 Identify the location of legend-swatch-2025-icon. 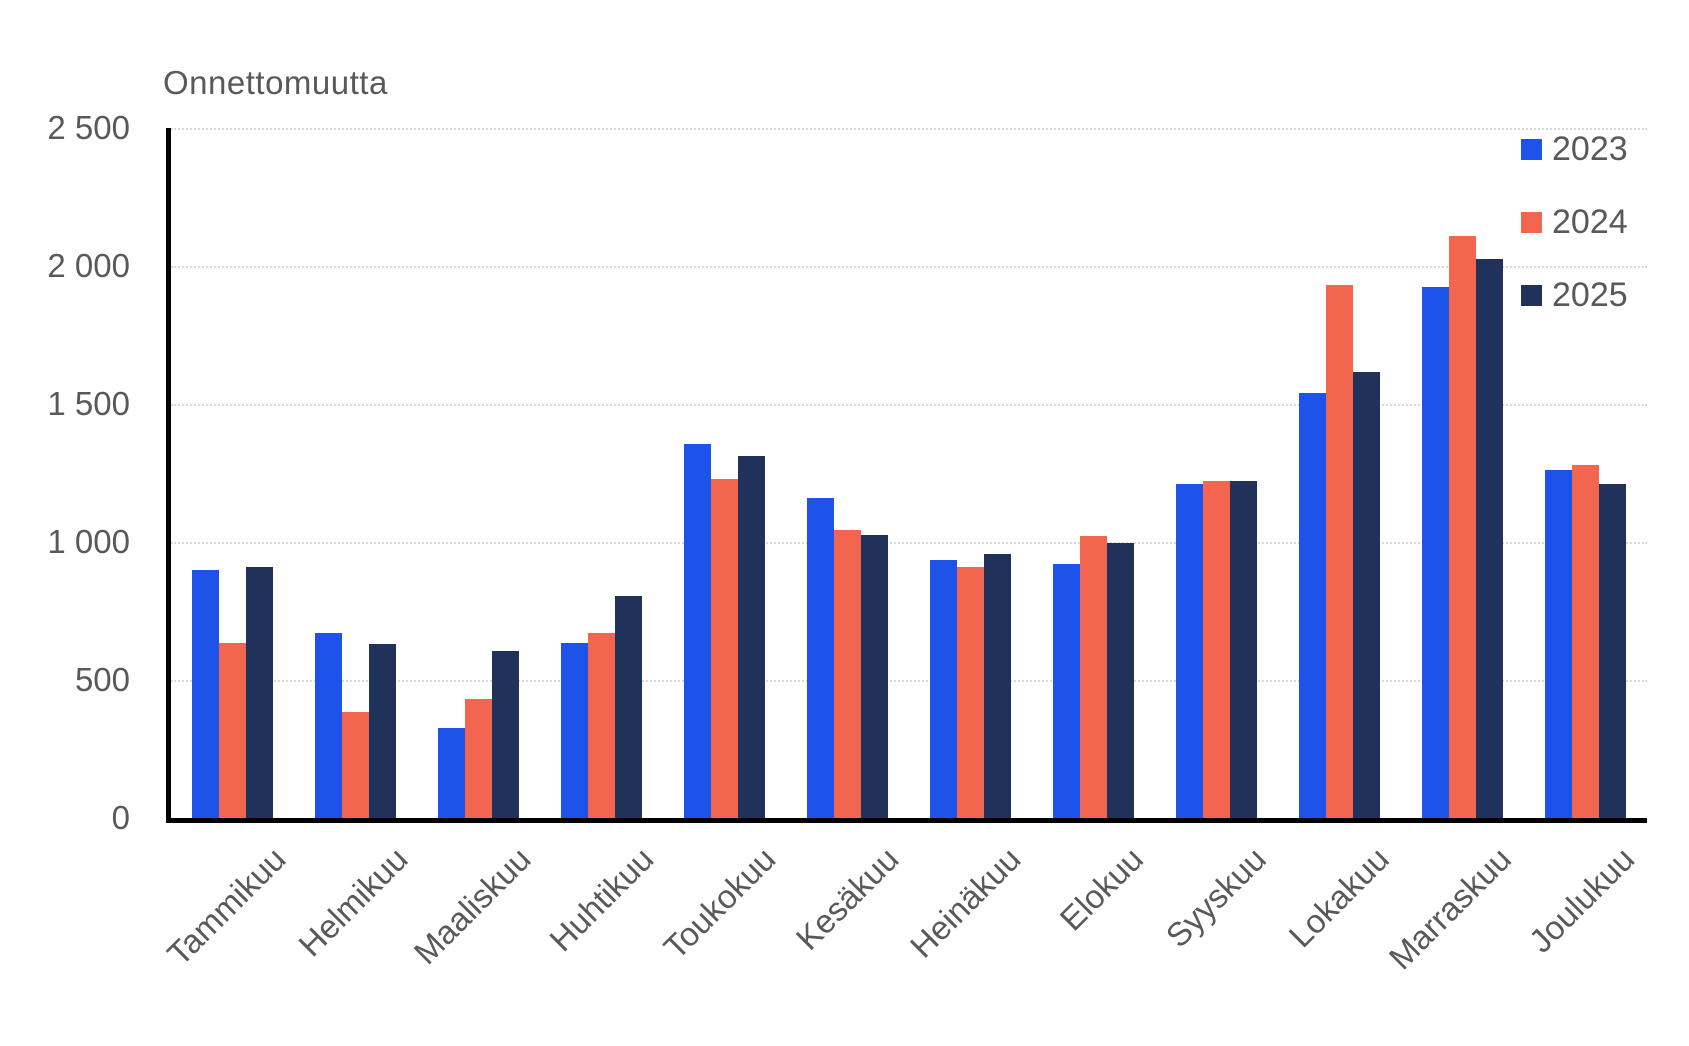
(1531, 295).